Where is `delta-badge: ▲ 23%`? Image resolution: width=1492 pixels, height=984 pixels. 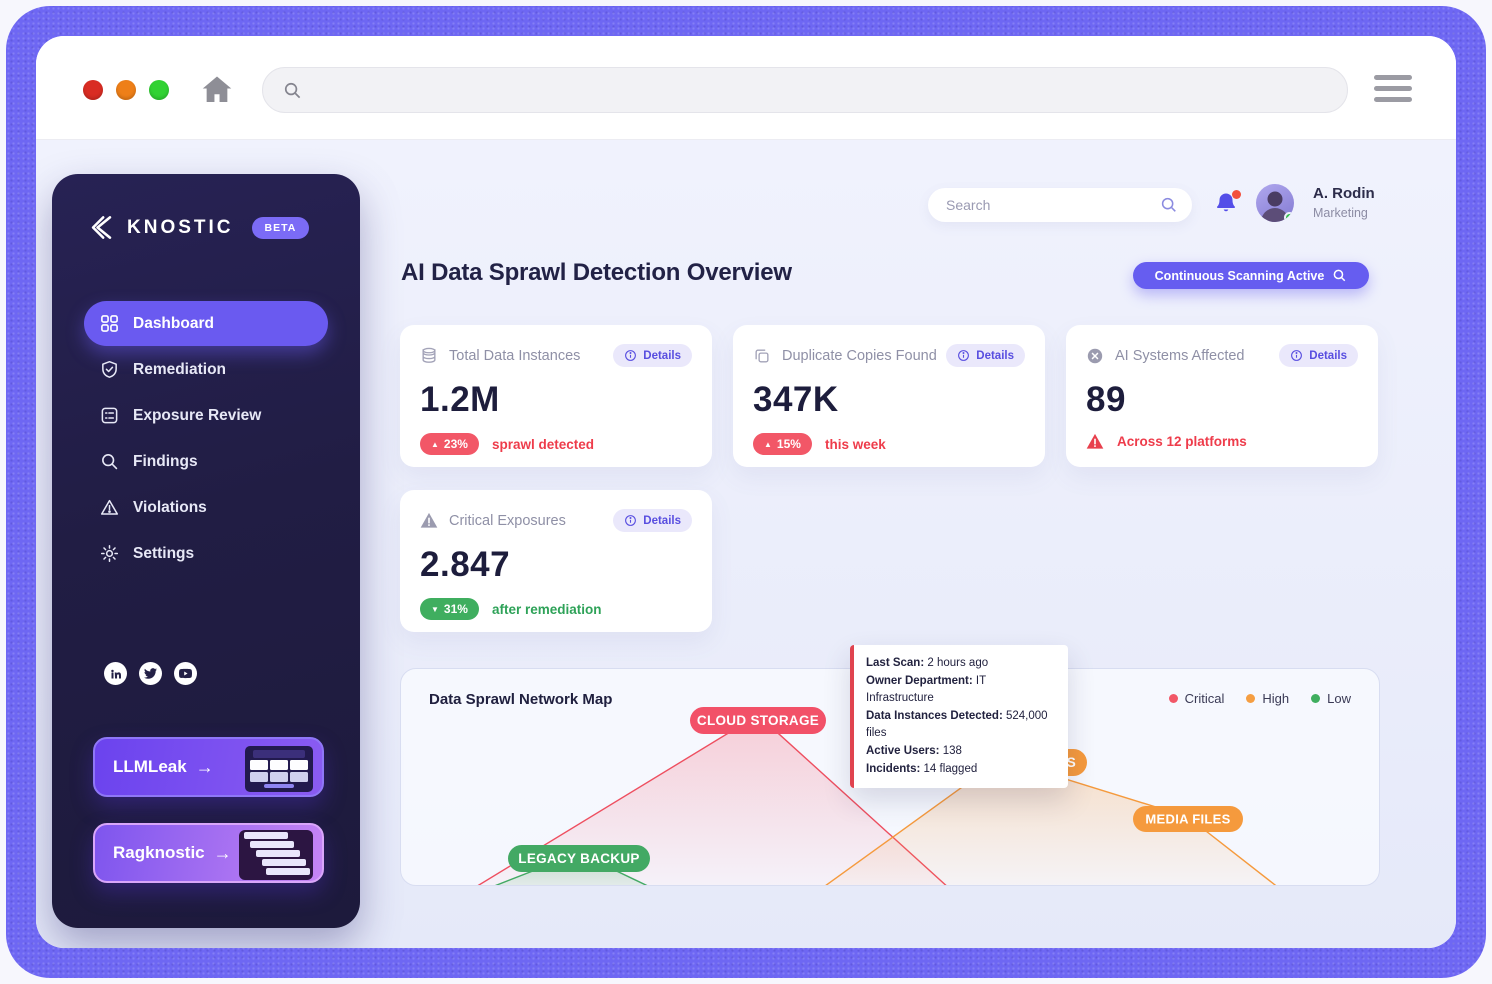
delta-badge: ▲ 23% is located at coordinates (449, 444).